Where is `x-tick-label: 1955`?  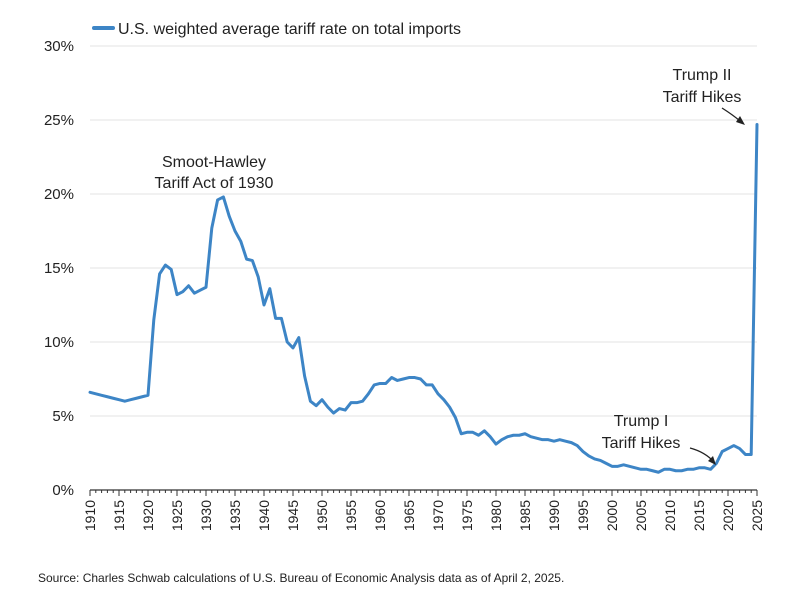 x-tick-label: 1955 is located at coordinates (351, 515).